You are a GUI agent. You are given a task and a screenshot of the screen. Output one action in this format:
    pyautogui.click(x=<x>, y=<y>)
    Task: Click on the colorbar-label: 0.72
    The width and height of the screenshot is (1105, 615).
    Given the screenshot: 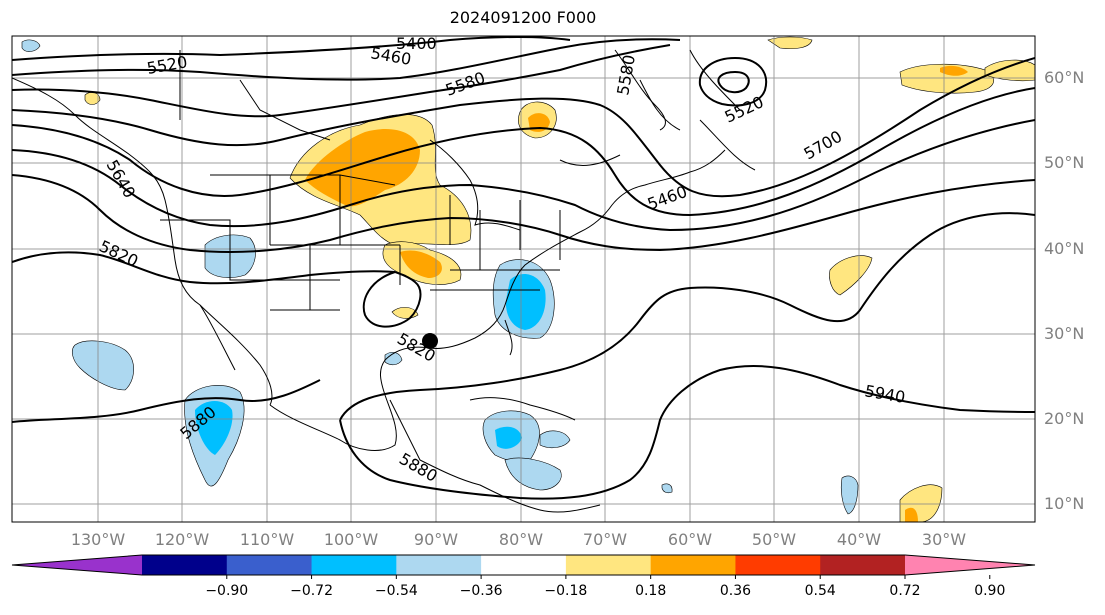 What is the action you would take?
    pyautogui.click(x=904, y=591)
    